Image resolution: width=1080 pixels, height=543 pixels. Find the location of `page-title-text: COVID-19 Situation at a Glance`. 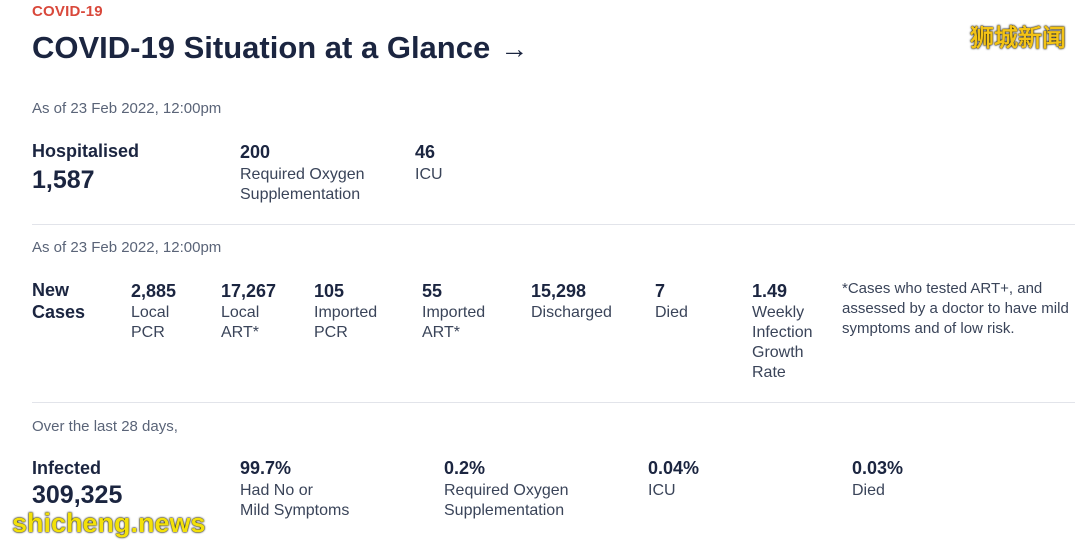

page-title-text: COVID-19 Situation at a Glance is located at coordinates (261, 47).